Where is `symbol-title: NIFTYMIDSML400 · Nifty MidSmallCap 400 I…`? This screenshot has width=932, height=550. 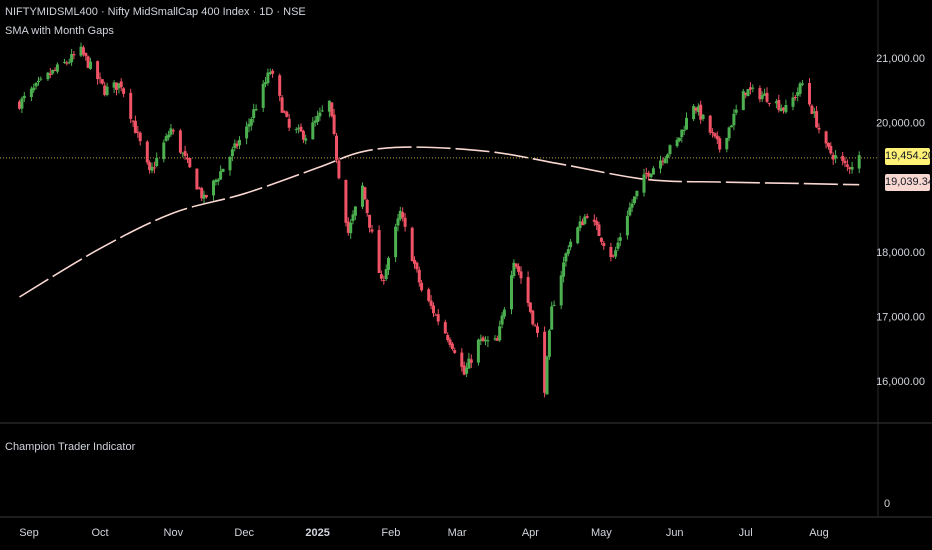
symbol-title: NIFTYMIDSML400 · Nifty MidSmallCap 400 I… is located at coordinates (155, 12).